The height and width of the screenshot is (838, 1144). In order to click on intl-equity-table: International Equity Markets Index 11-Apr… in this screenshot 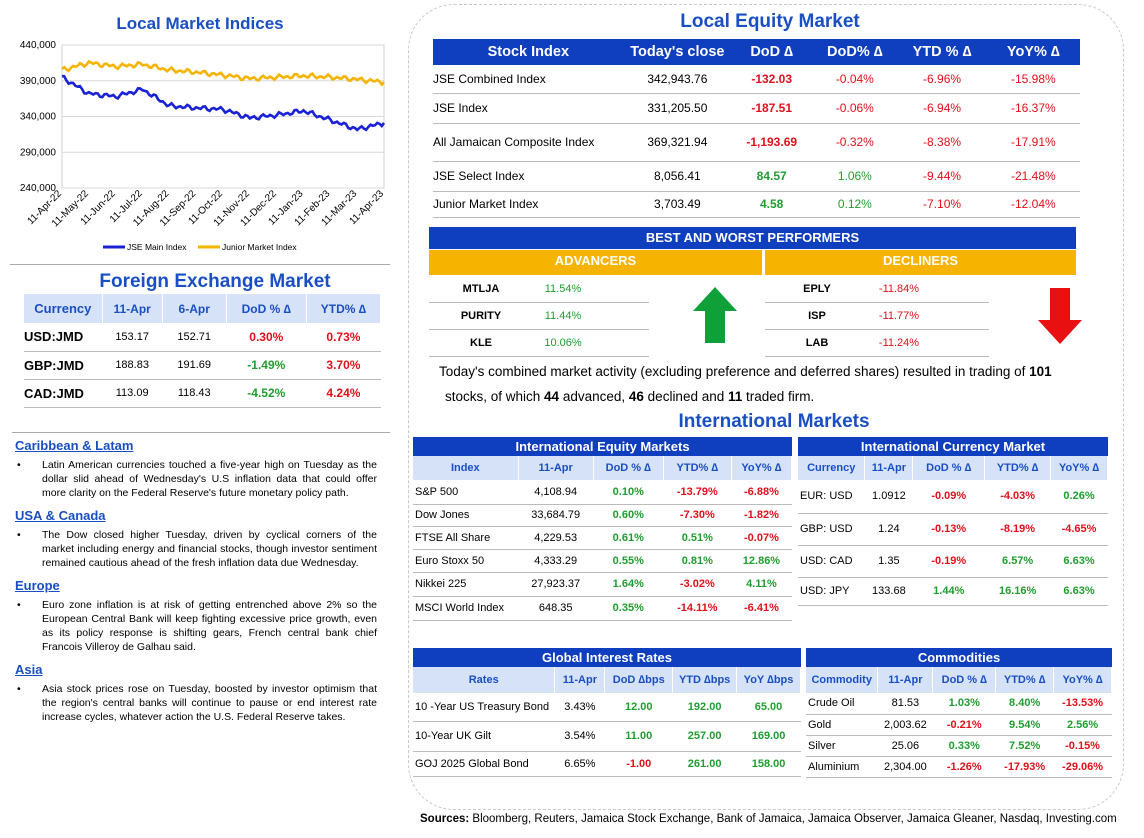, I will do `click(603, 529)`.